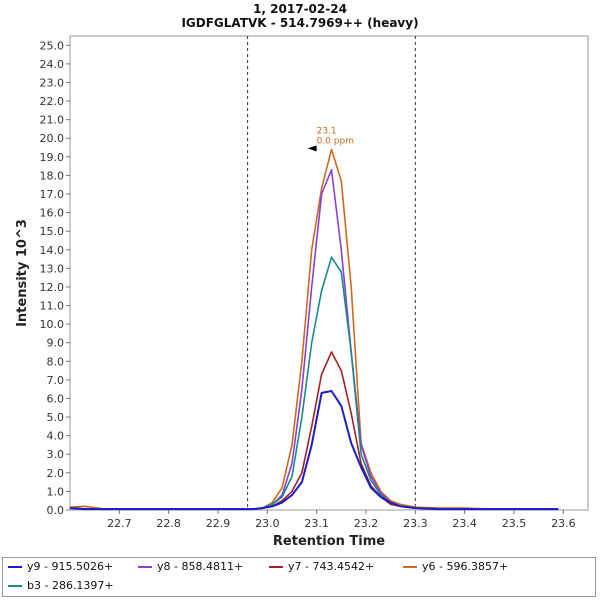  What do you see at coordinates (331, 566) in the screenshot?
I see `legend-label: y7 - 743.4542+` at bounding box center [331, 566].